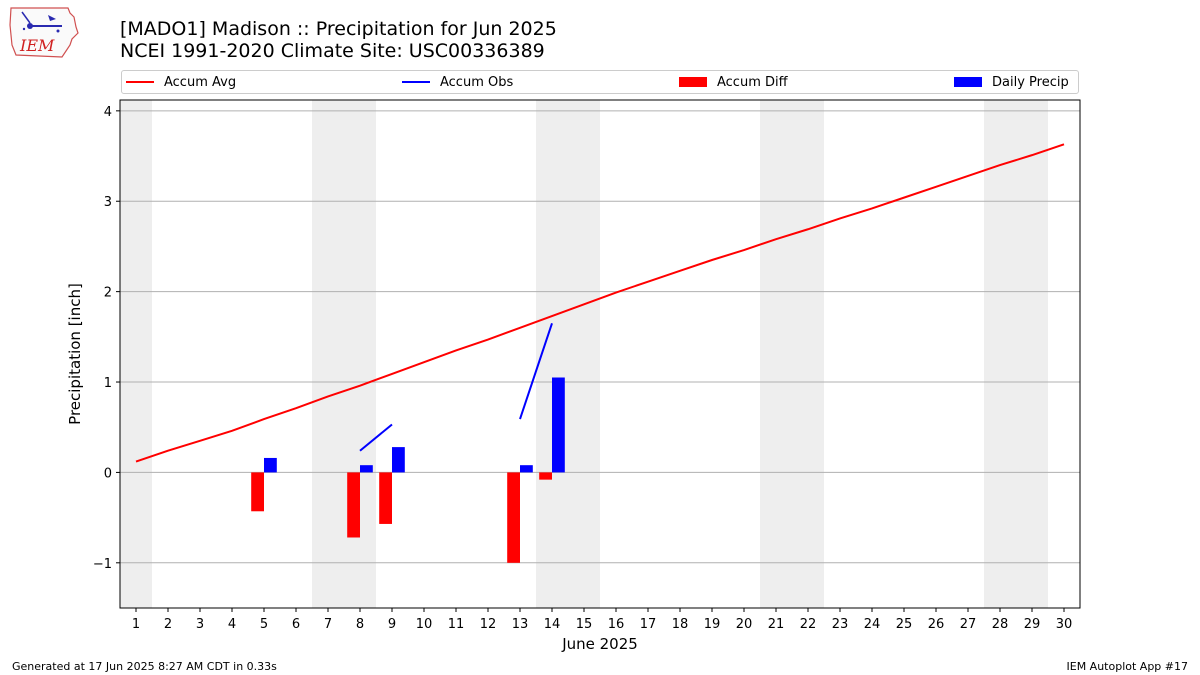 This screenshot has width=1200, height=675. I want to click on xtick-label-10: 10, so click(424, 624).